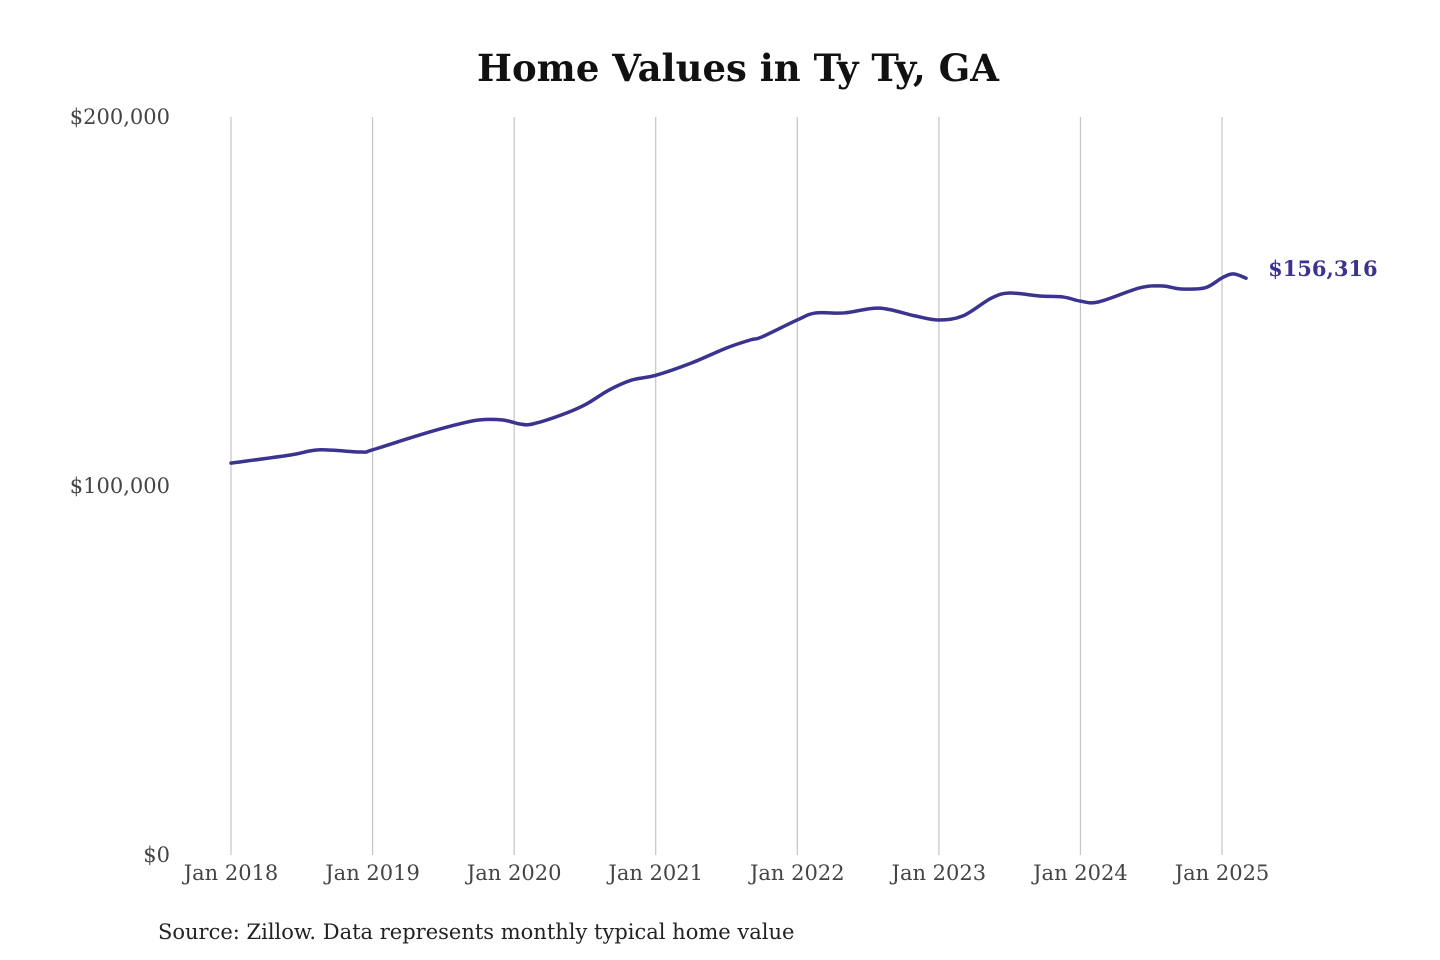  Describe the element at coordinates (738, 368) in the screenshot. I see `series-line` at that location.